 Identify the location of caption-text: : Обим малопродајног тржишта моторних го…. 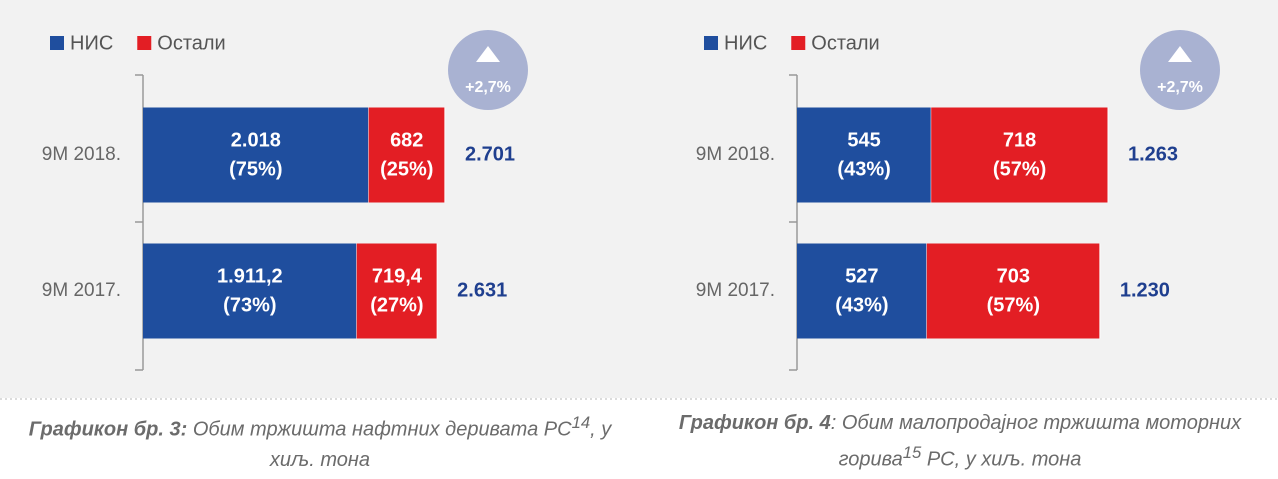
(1036, 441).